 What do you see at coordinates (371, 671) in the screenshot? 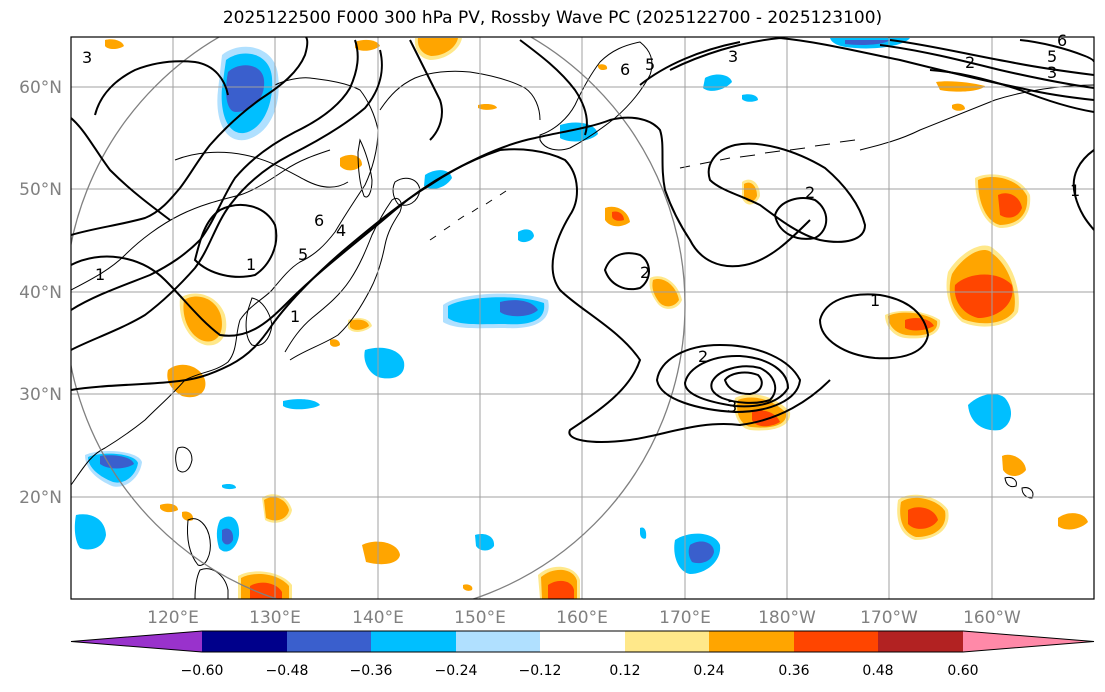
I see `colorbar-tick-label: −0.36` at bounding box center [371, 671].